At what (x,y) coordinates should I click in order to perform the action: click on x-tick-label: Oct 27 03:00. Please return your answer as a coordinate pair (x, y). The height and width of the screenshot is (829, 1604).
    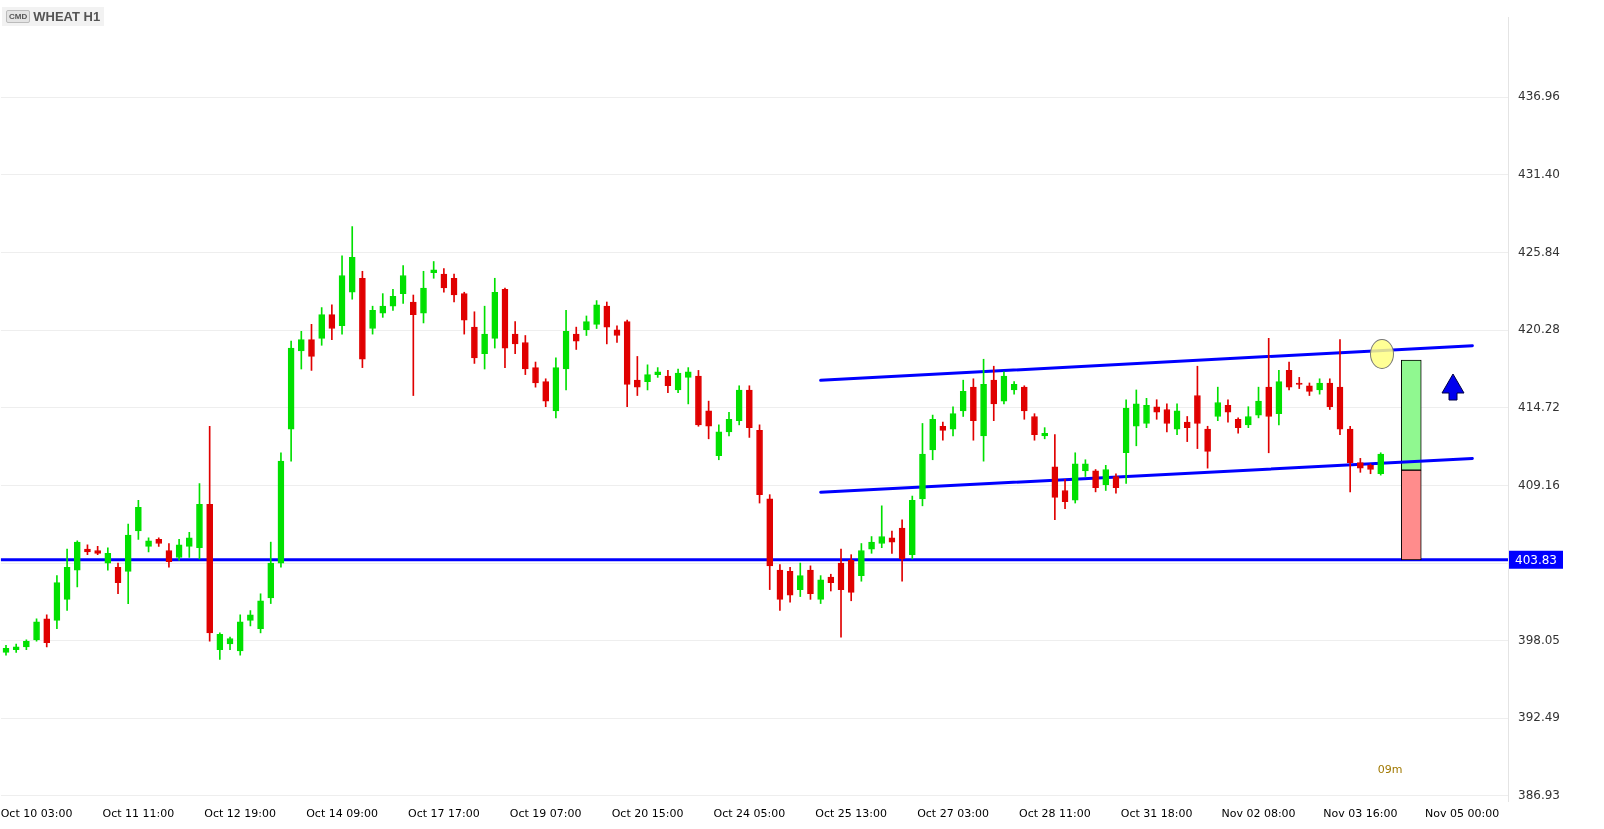
    Looking at the image, I should click on (953, 814).